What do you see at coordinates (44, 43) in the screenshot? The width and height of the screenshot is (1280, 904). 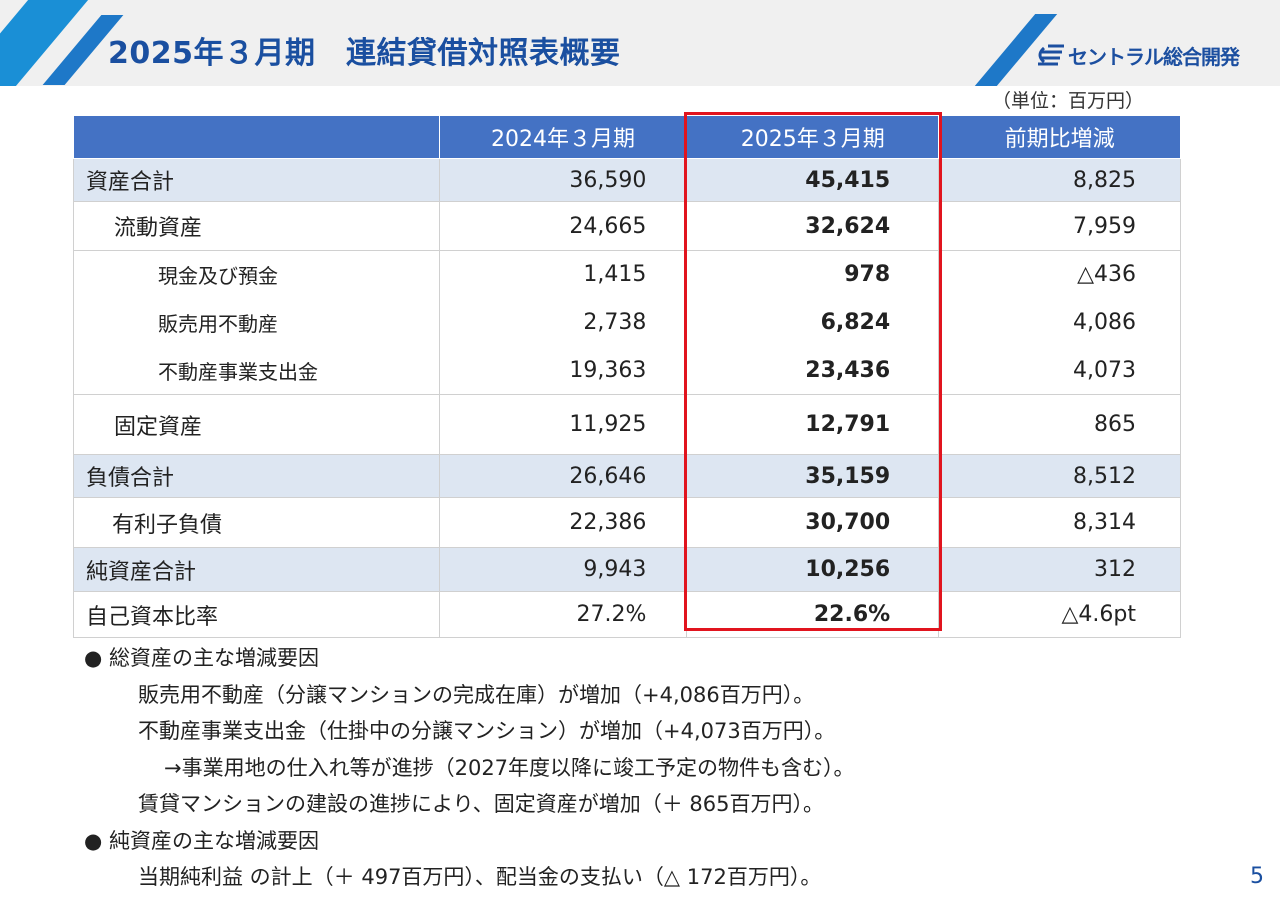 I see `header-stripe-decoration` at bounding box center [44, 43].